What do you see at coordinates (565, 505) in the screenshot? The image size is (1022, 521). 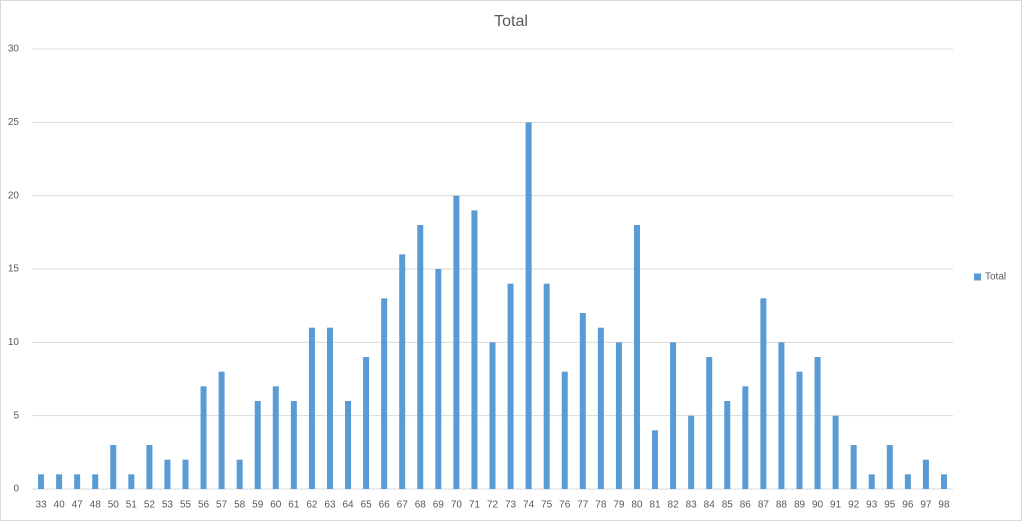 I see `x-tick-label: 76` at bounding box center [565, 505].